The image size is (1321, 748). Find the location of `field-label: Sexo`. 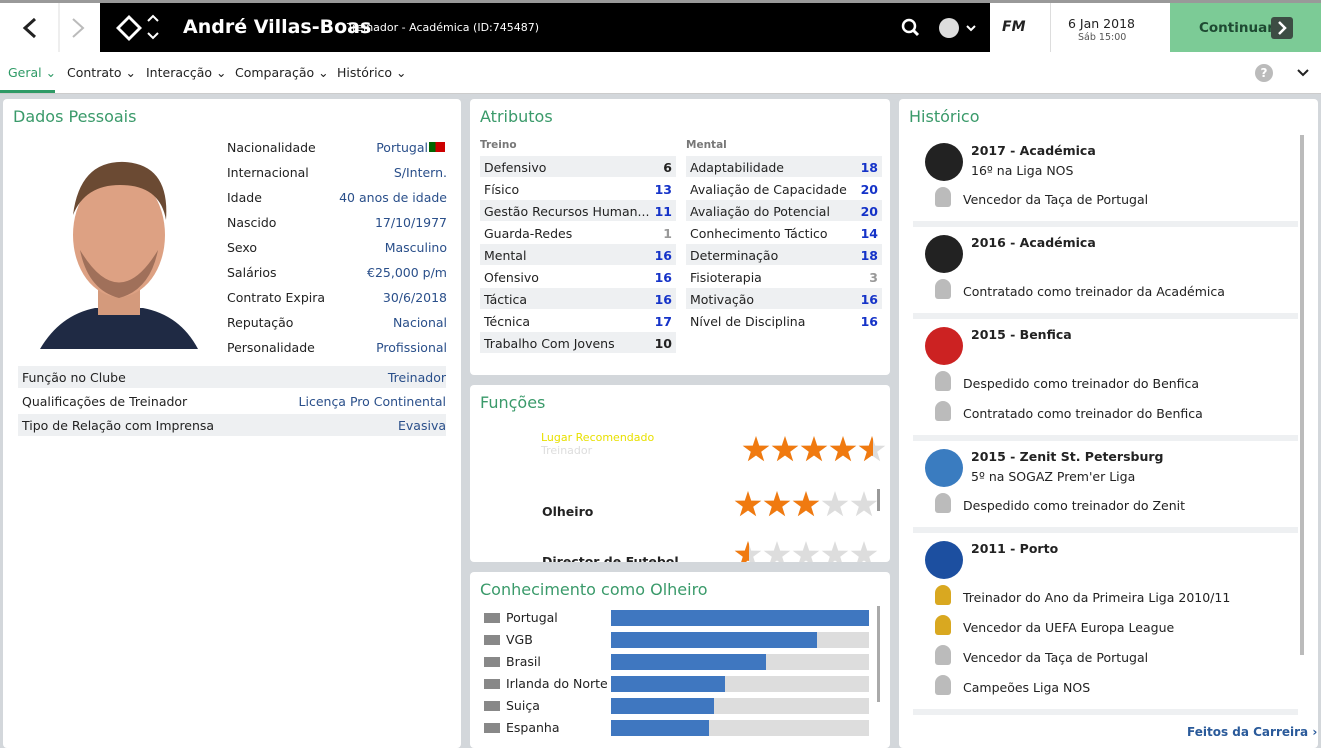

field-label: Sexo is located at coordinates (242, 247).